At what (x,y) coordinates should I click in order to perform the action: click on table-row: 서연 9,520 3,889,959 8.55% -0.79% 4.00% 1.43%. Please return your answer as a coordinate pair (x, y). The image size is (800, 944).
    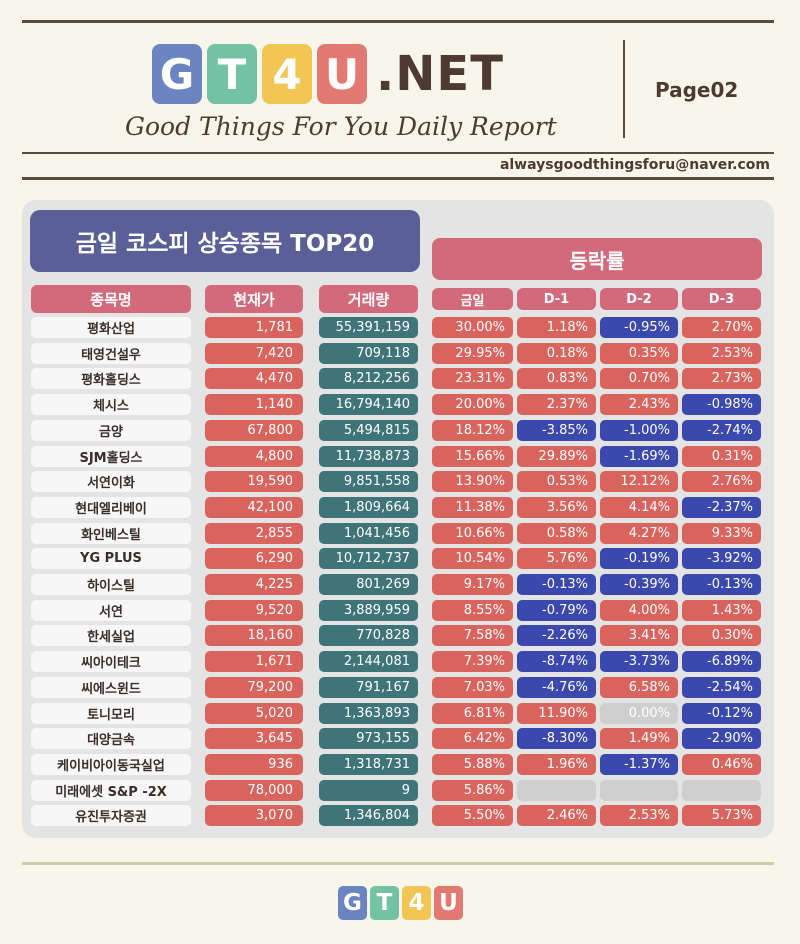
    Looking at the image, I should click on (400, 610).